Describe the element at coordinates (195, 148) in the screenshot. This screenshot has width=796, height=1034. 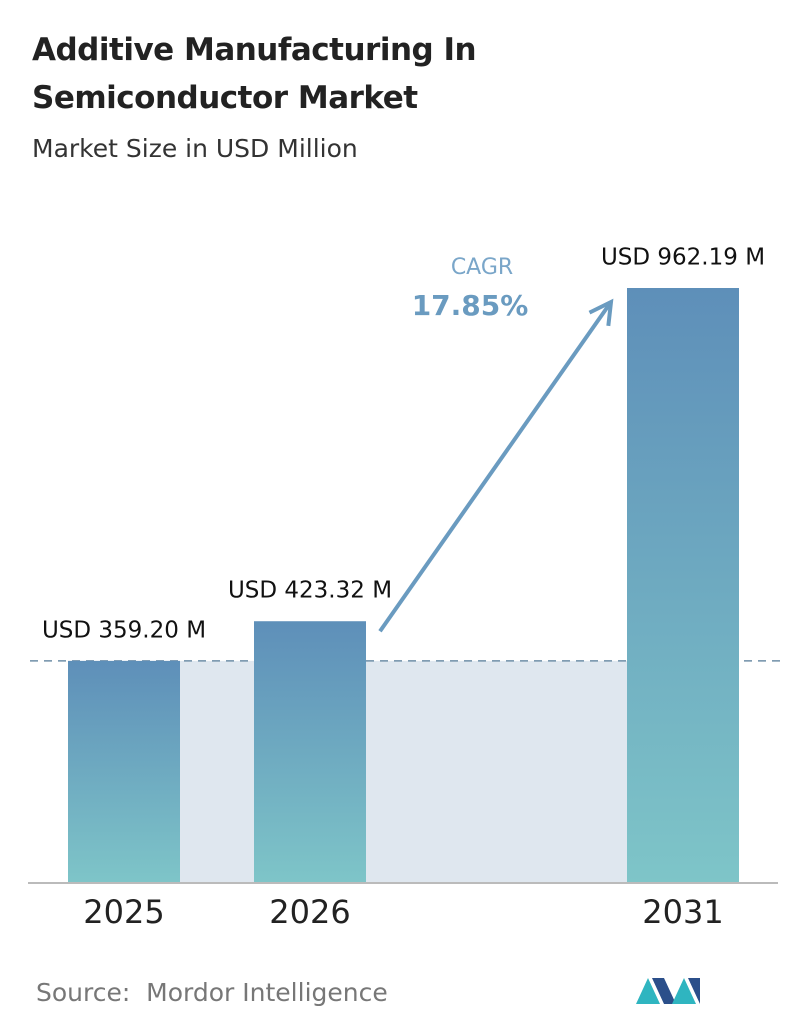
I see `chart-subtitle: Market Size in USD Million` at that location.